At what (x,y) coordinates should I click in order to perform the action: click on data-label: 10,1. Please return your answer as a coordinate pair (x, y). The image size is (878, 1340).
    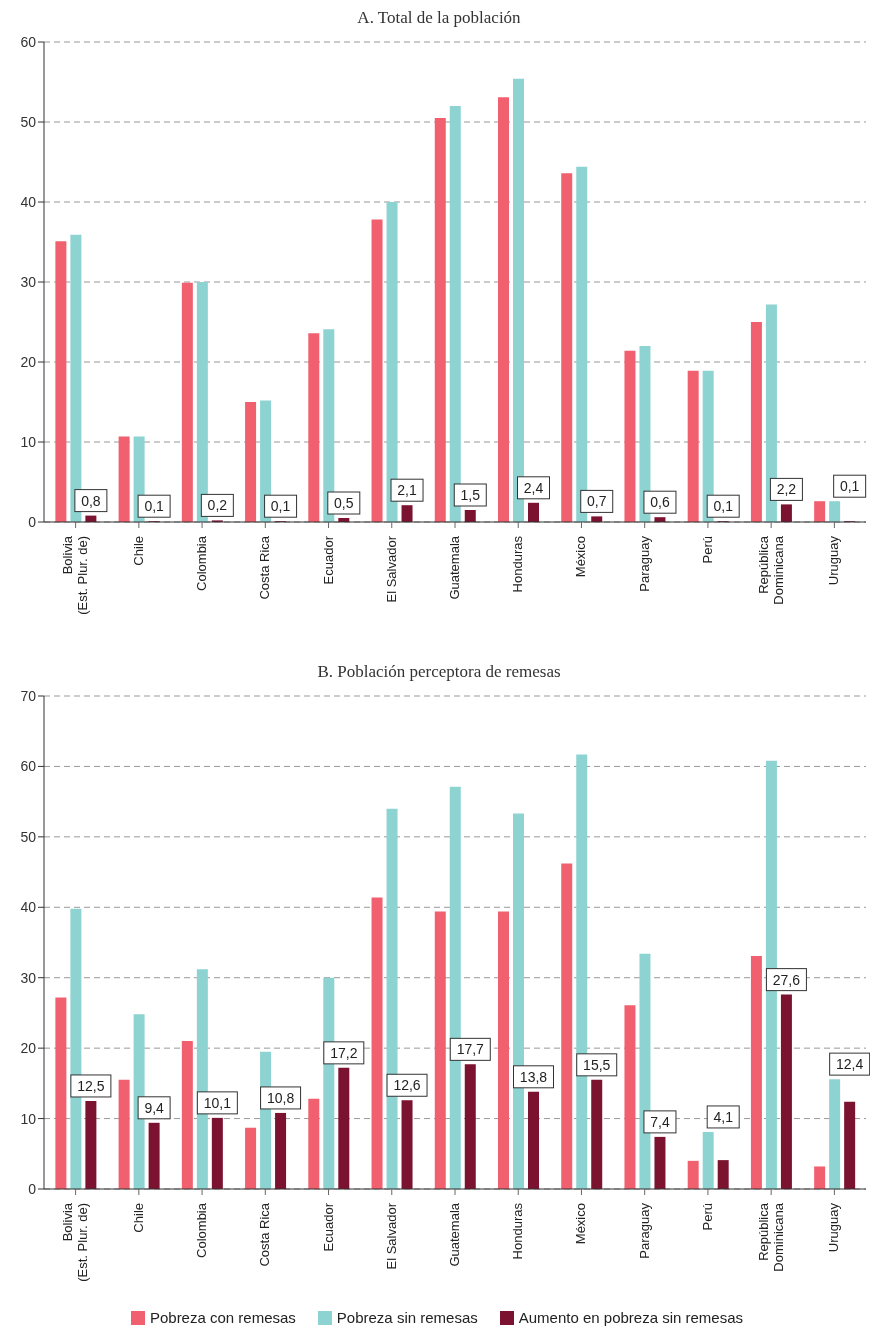
    Looking at the image, I should click on (217, 1102).